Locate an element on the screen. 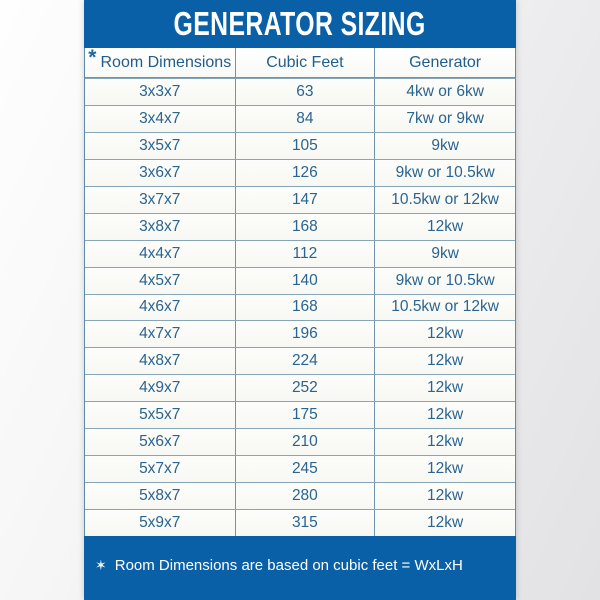 Image resolution: width=600 pixels, height=600 pixels. column-header-generator: Generator is located at coordinates (445, 62).